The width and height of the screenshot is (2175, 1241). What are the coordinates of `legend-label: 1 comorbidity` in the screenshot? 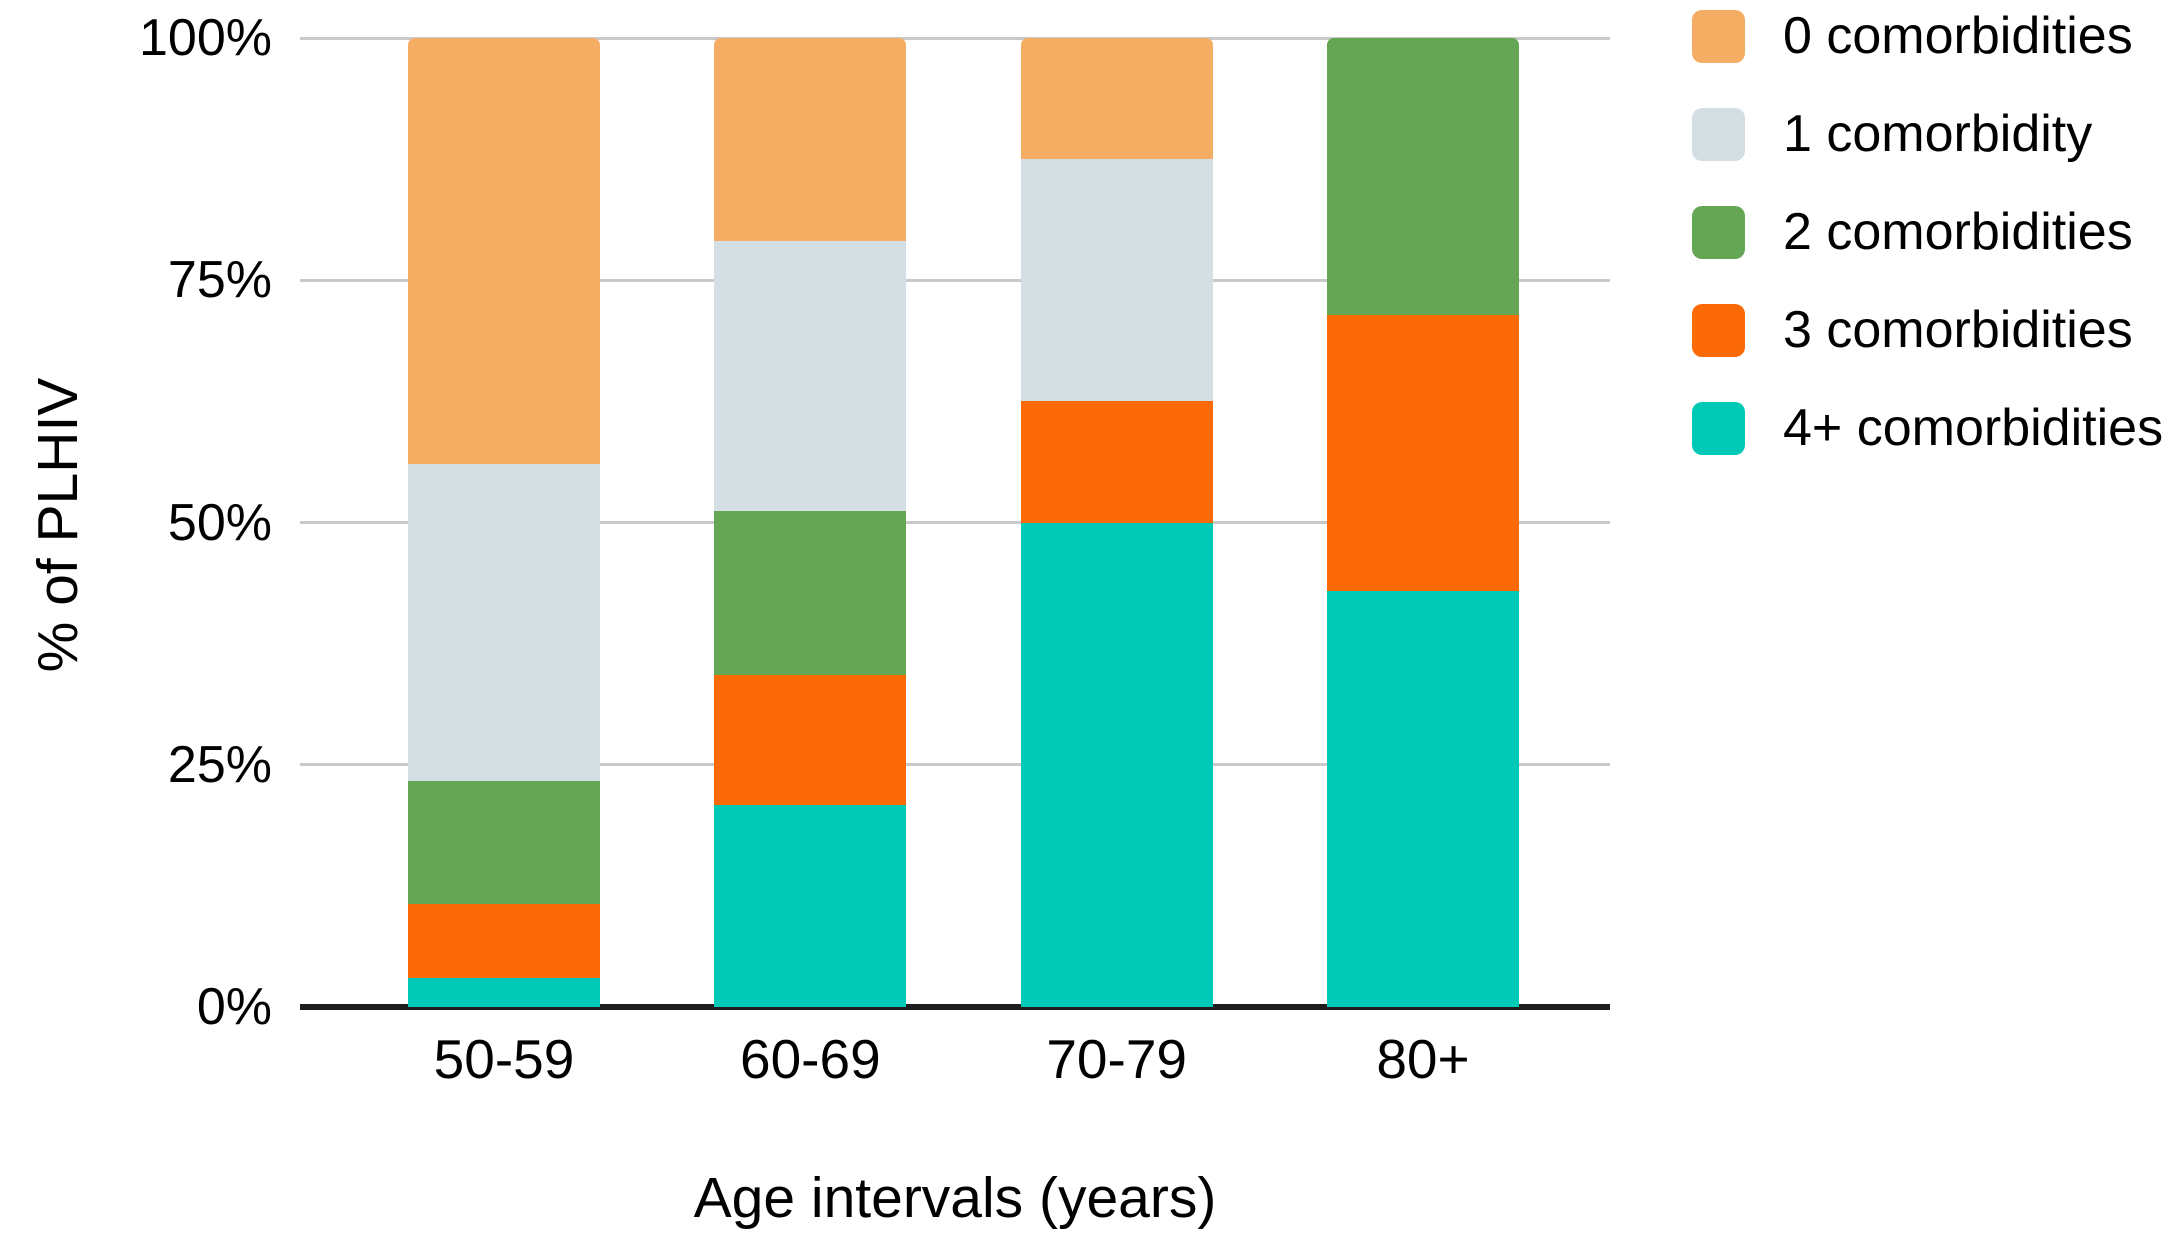 It's located at (1938, 134).